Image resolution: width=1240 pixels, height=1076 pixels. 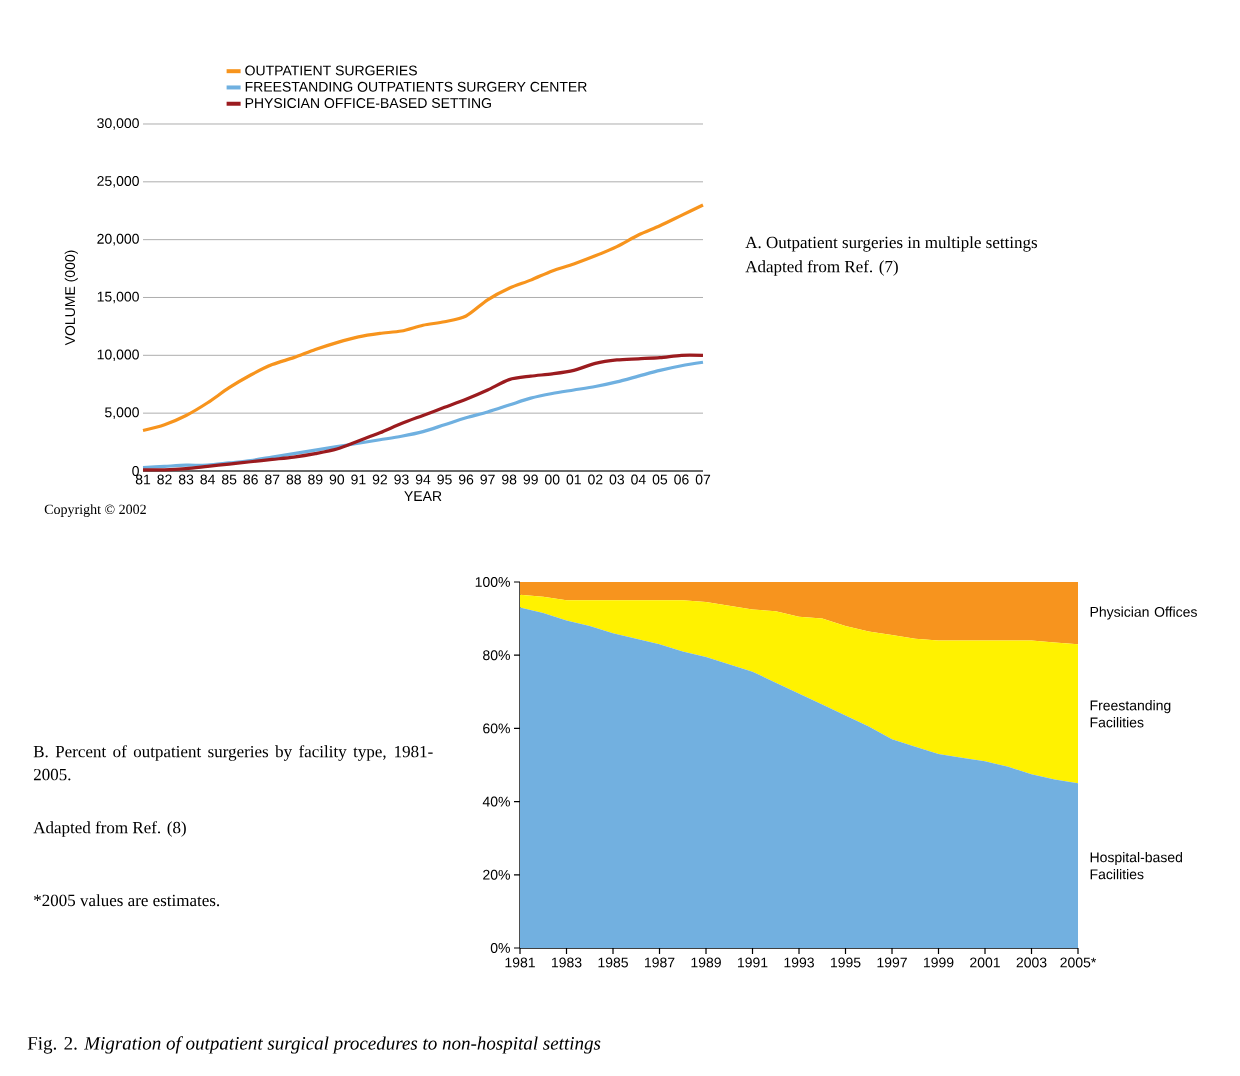 What do you see at coordinates (753, 962) in the screenshot?
I see `x-tick-label: 1991` at bounding box center [753, 962].